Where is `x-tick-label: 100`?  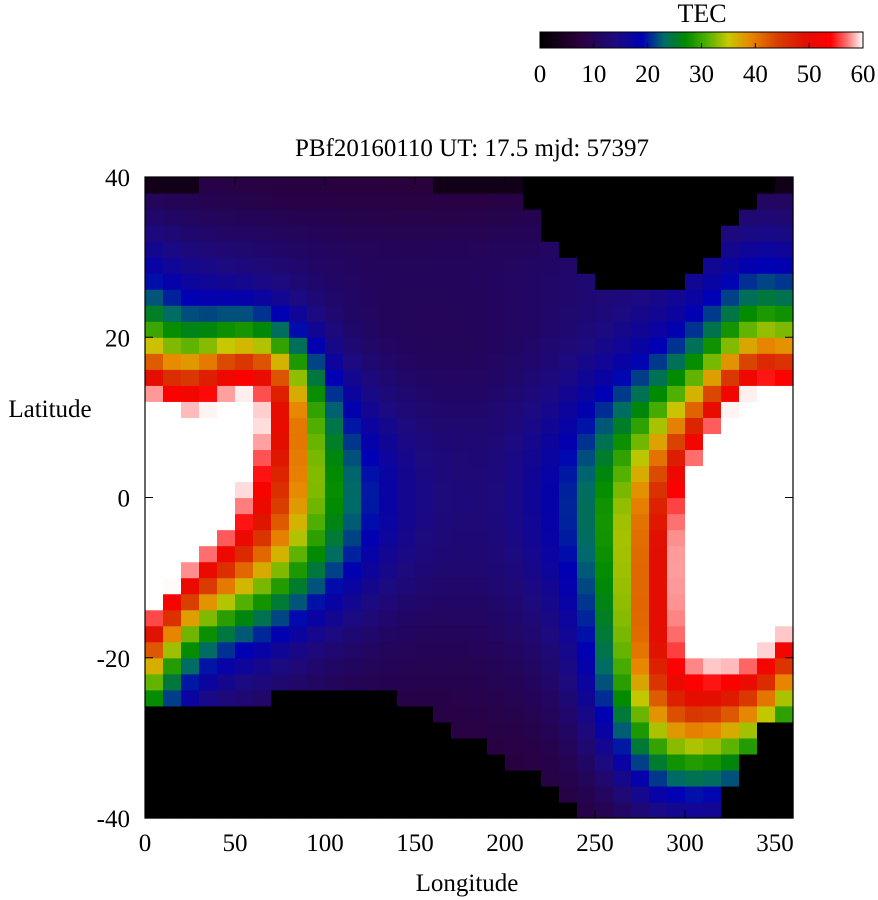 x-tick-label: 100 is located at coordinates (325, 843).